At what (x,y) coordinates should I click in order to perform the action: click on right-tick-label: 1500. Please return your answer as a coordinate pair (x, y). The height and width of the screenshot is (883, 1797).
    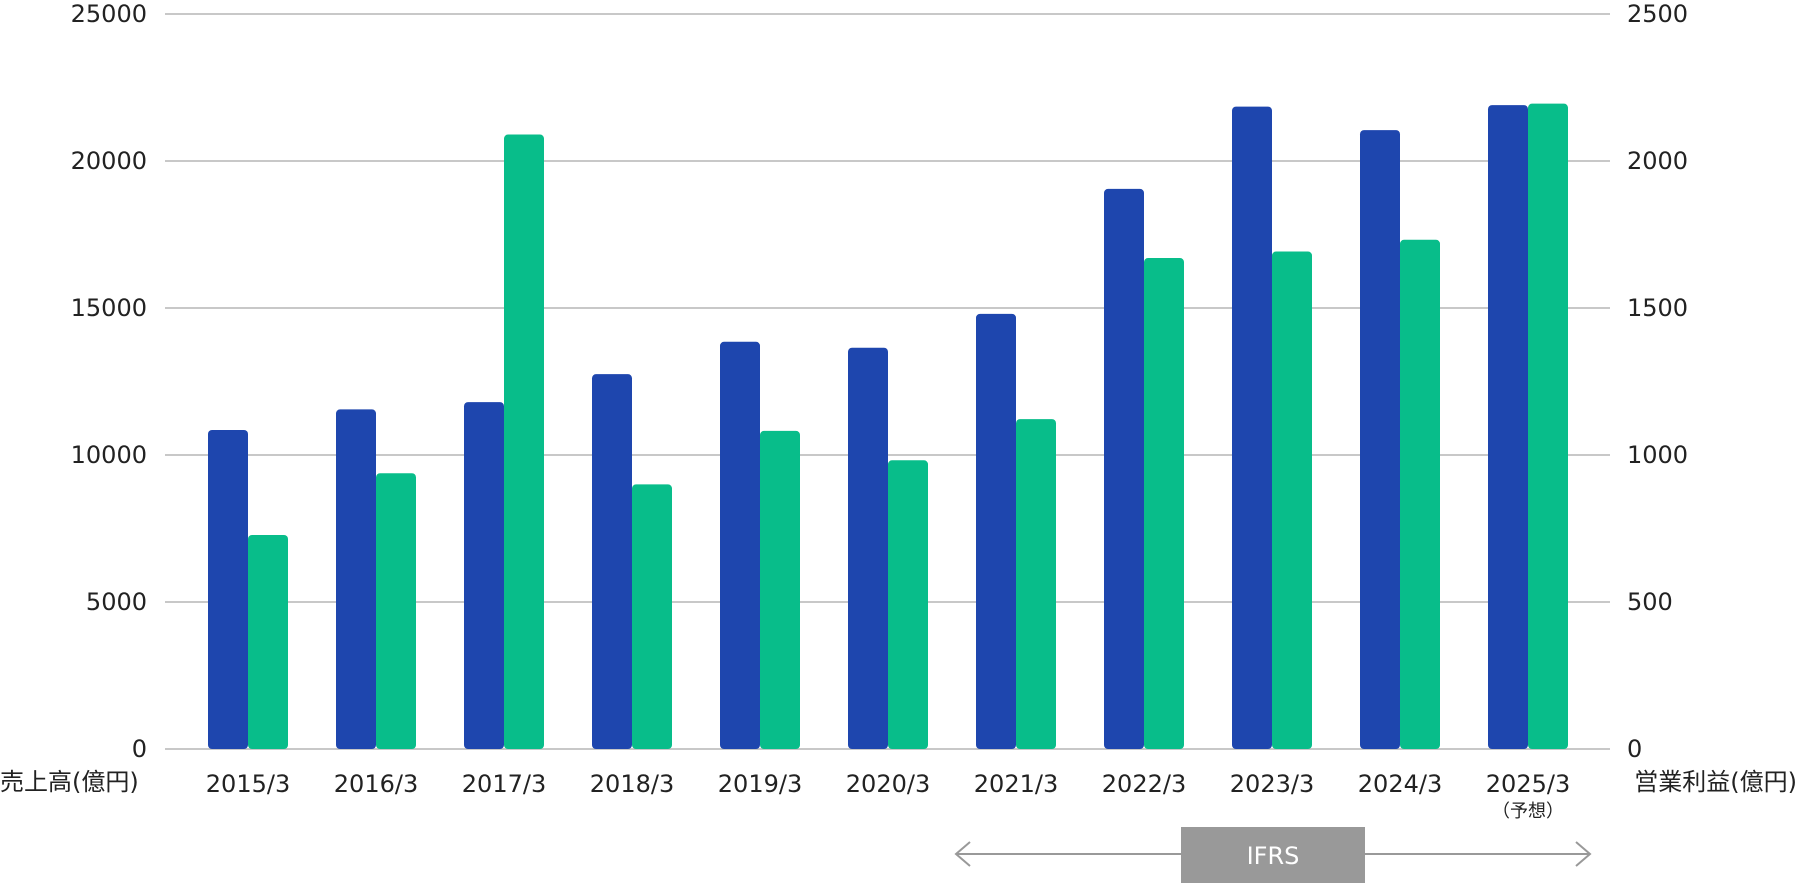
    Looking at the image, I should click on (1657, 308).